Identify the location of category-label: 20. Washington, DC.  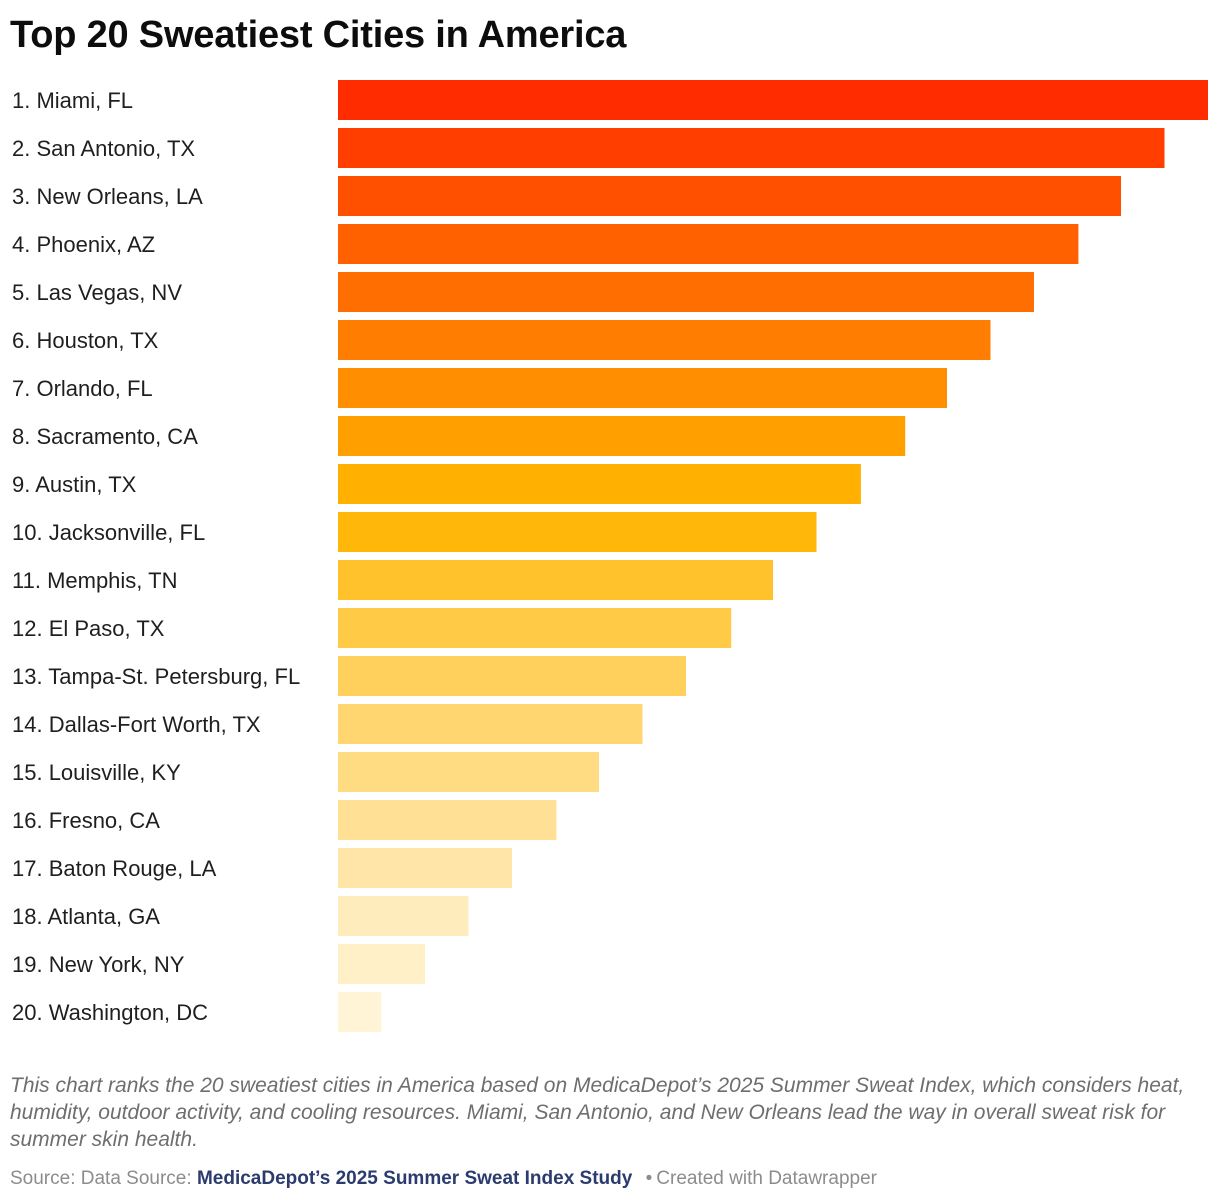
(110, 1012).